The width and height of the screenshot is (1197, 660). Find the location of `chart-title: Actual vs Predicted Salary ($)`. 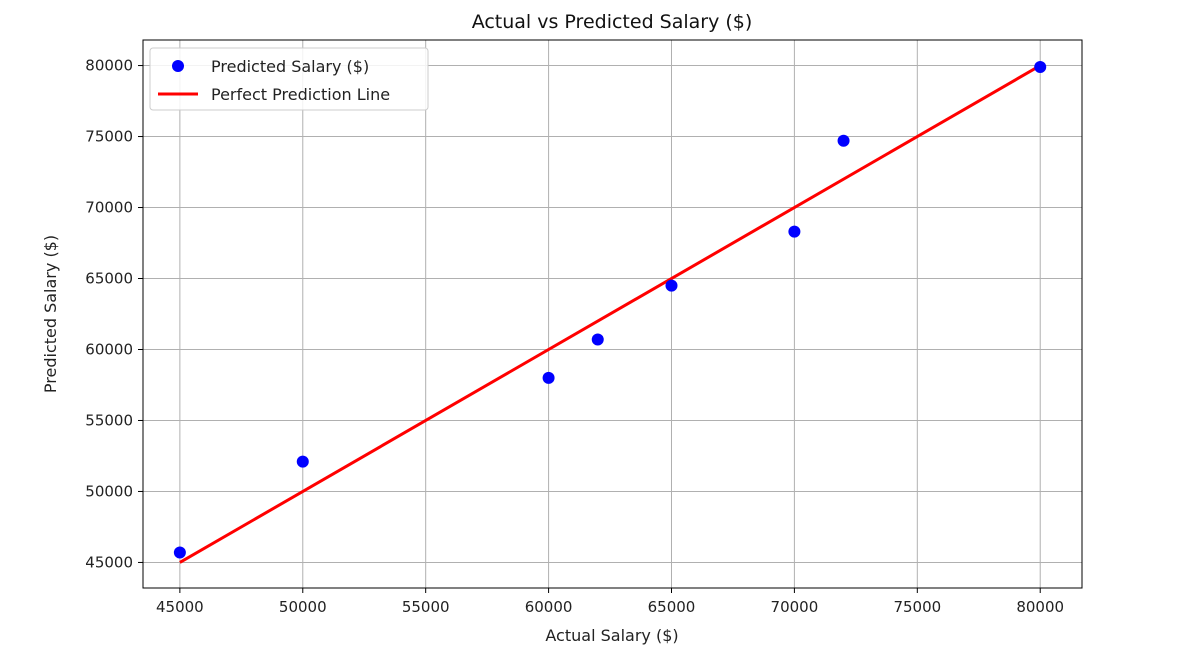

chart-title: Actual vs Predicted Salary ($) is located at coordinates (612, 22).